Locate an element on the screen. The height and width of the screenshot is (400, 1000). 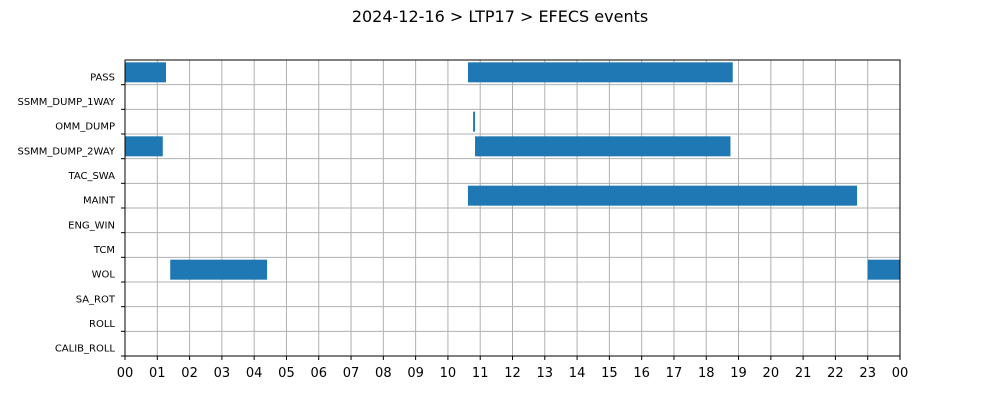
y-tick-label: SA_ROT is located at coordinates (96, 299).